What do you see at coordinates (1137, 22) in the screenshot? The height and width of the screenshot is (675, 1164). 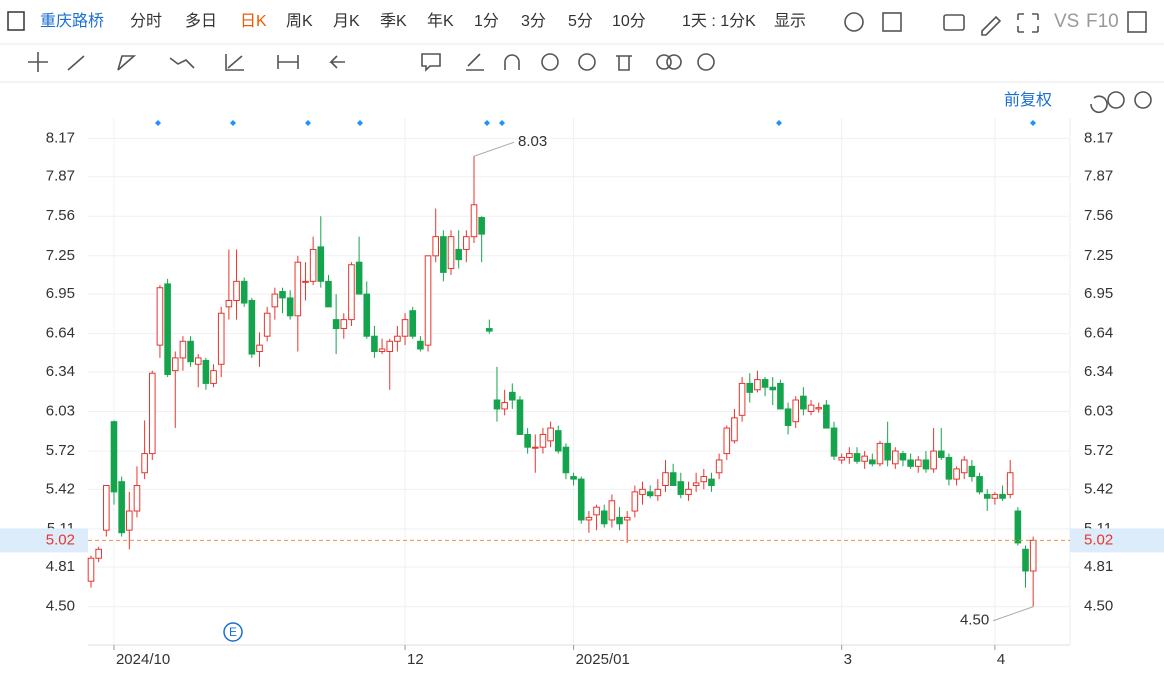 I see `panel-icon` at bounding box center [1137, 22].